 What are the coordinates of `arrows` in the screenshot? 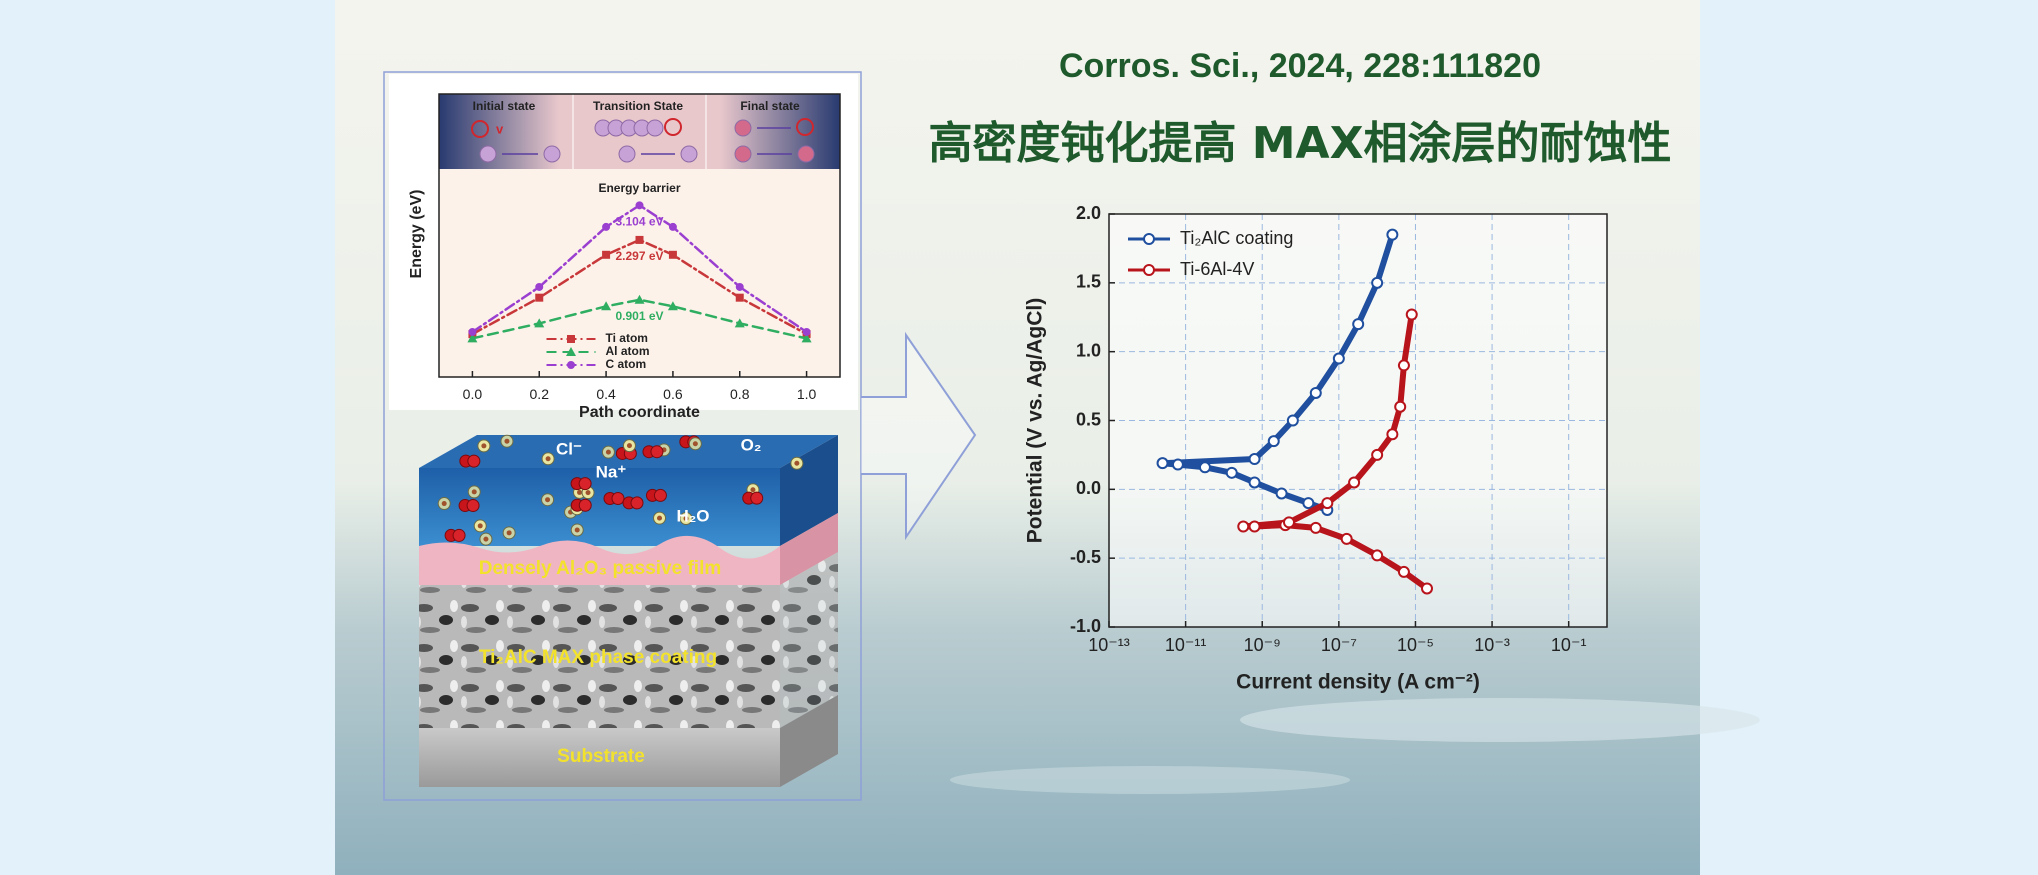 It's located at (647, 141).